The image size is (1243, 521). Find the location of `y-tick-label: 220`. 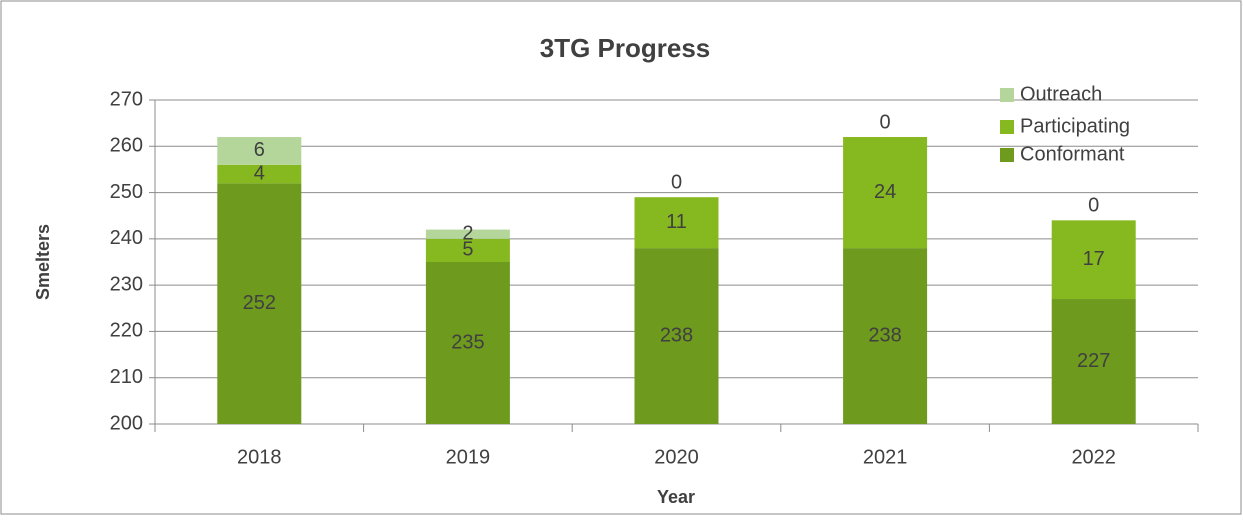

y-tick-label: 220 is located at coordinates (126, 331).